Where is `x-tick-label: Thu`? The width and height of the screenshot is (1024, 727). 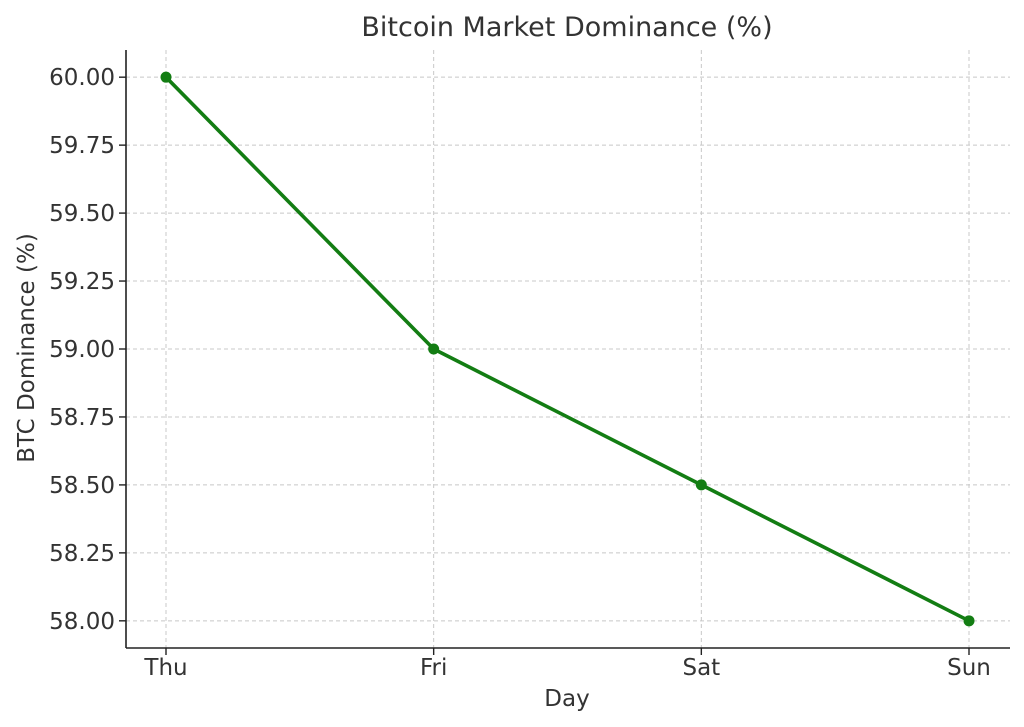 x-tick-label: Thu is located at coordinates (165, 668).